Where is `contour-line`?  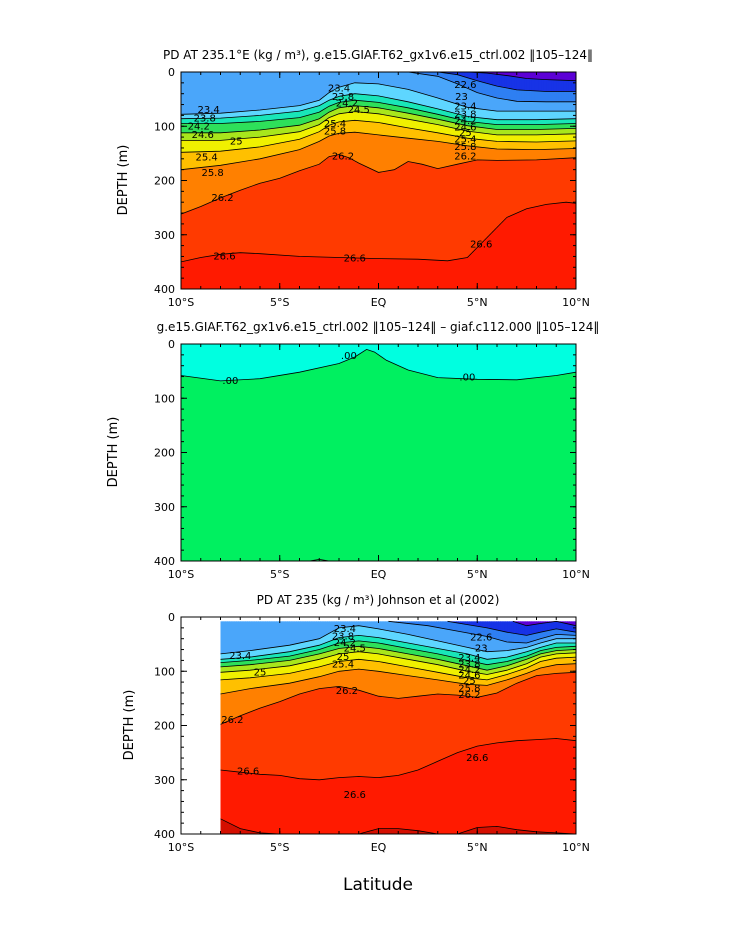
contour-line is located at coordinates (378, 119).